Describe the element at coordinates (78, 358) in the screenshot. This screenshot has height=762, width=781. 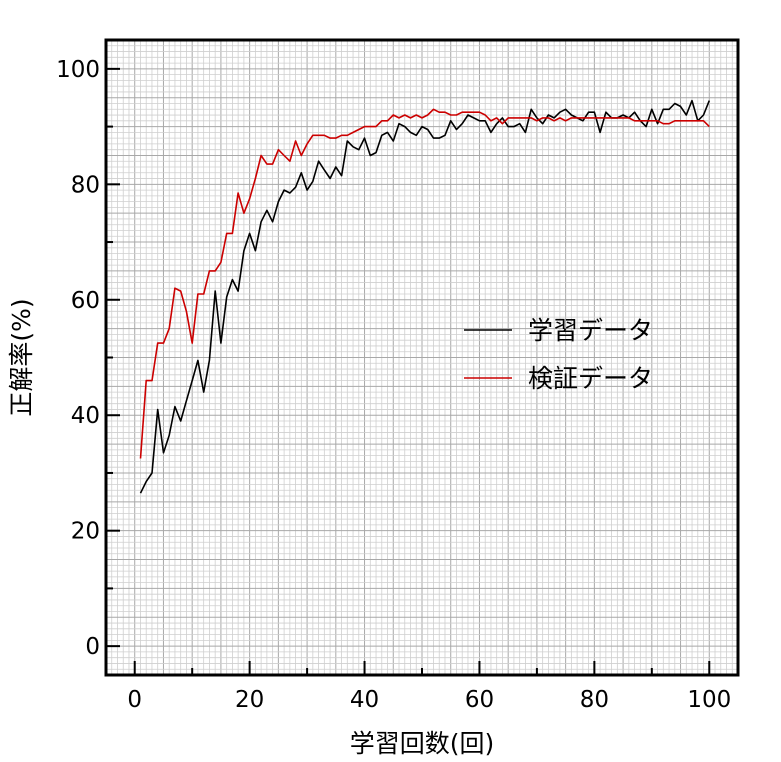
I see `y-tick-labels: 0 20 40 60 80 100` at that location.